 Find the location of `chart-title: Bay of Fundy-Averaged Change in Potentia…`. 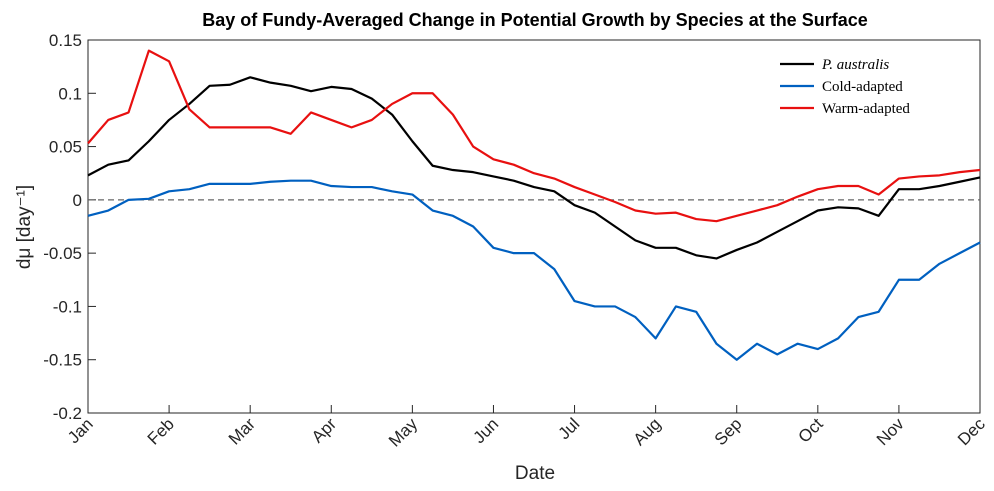

chart-title: Bay of Fundy-Averaged Change in Potentia… is located at coordinates (534, 20).